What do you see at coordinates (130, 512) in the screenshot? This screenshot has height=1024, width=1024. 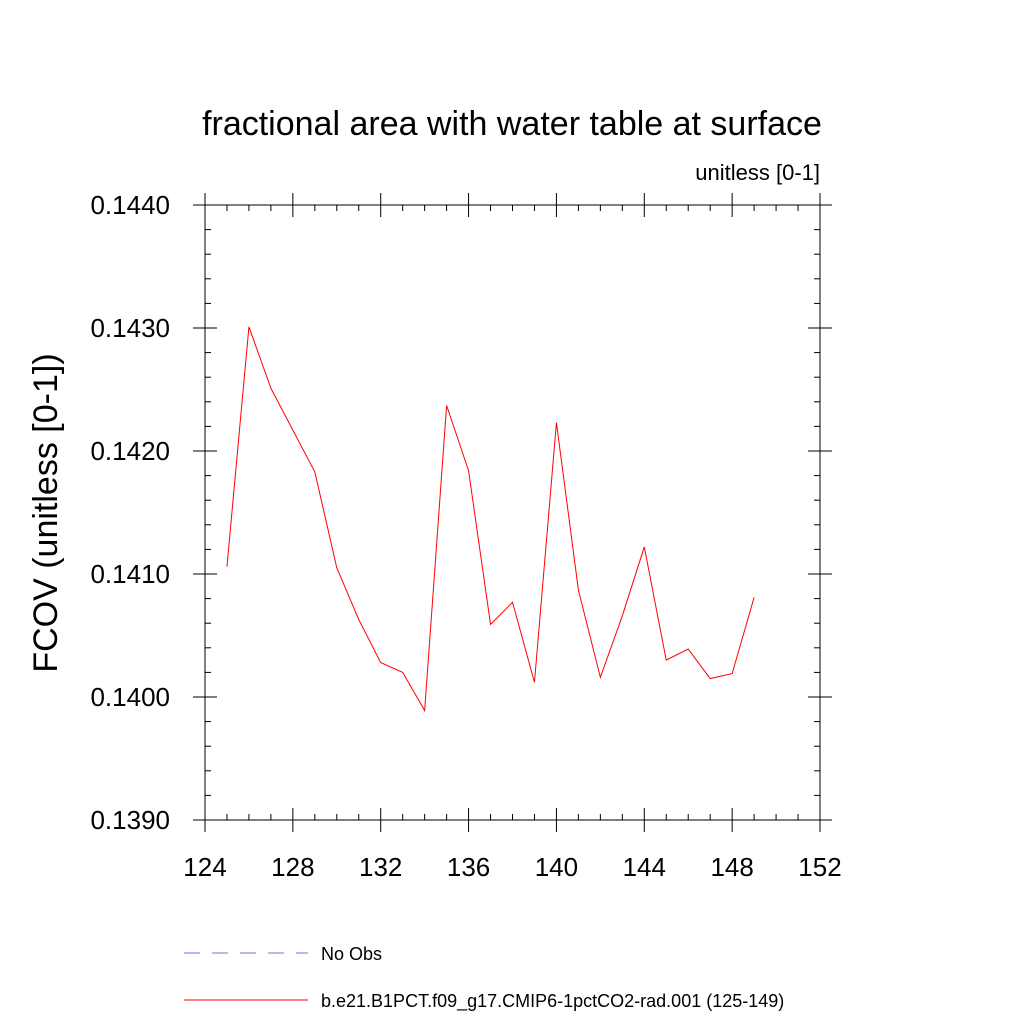 I see `y-tick-labels: 0.1390 0.1400 0.1410 0.1420 0.1430 0.1440` at bounding box center [130, 512].